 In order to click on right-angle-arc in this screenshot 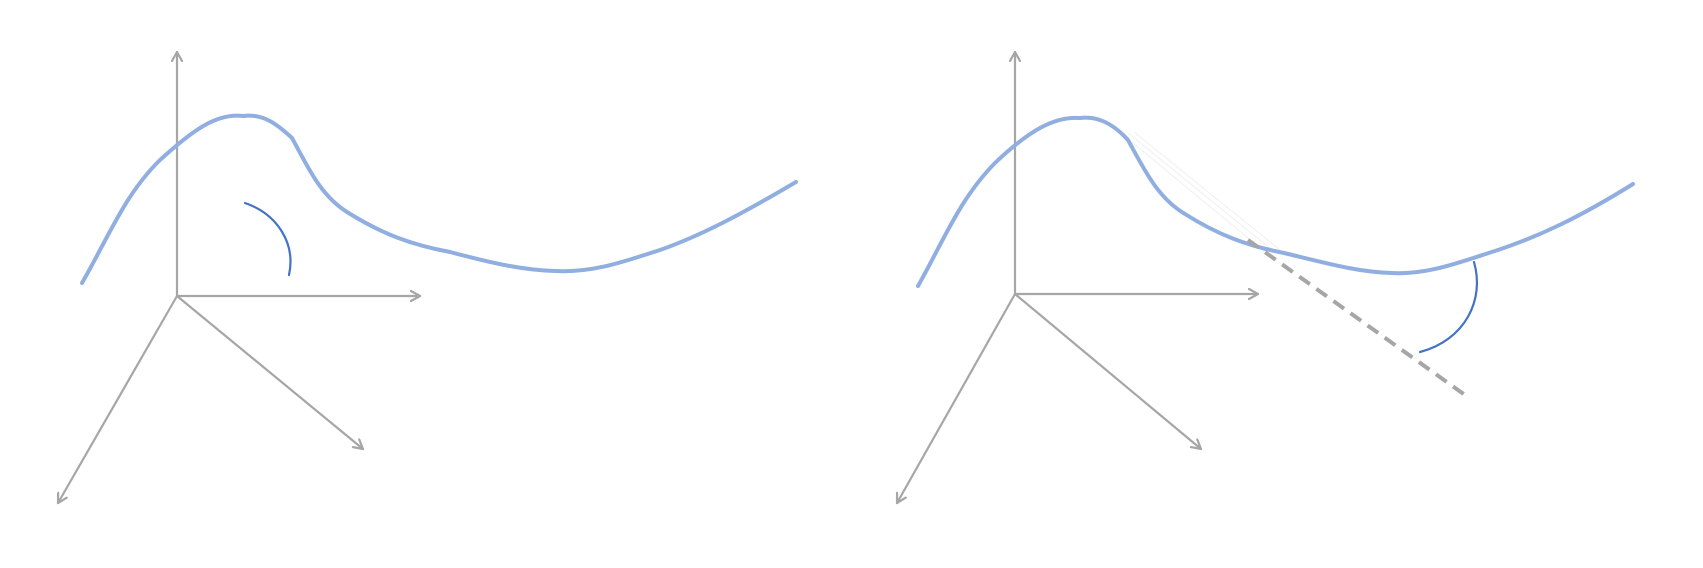, I will do `click(1448, 307)`.